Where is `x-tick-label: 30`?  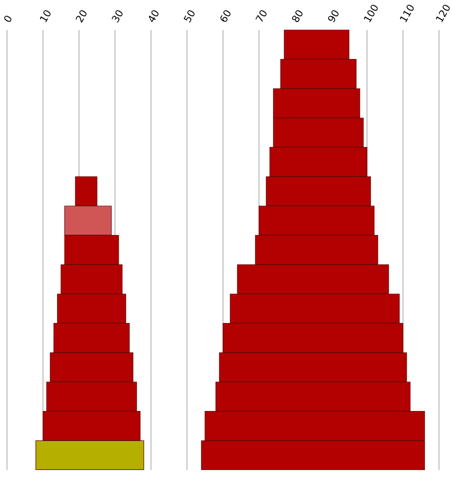 x-tick-label: 30 is located at coordinates (118, 16).